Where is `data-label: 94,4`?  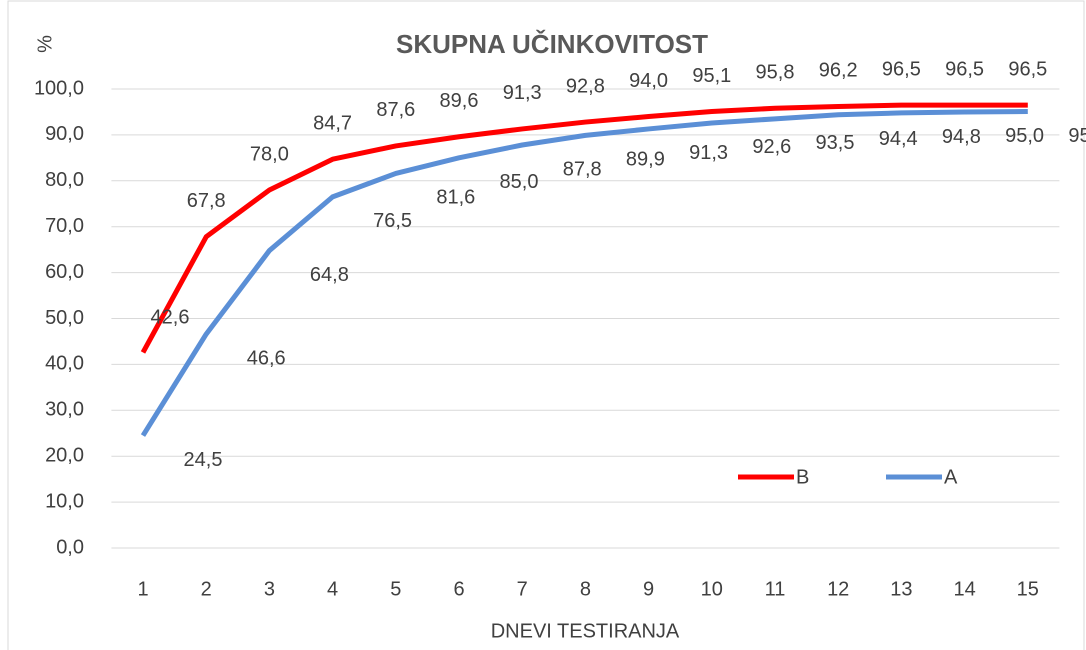
data-label: 94,4 is located at coordinates (898, 139).